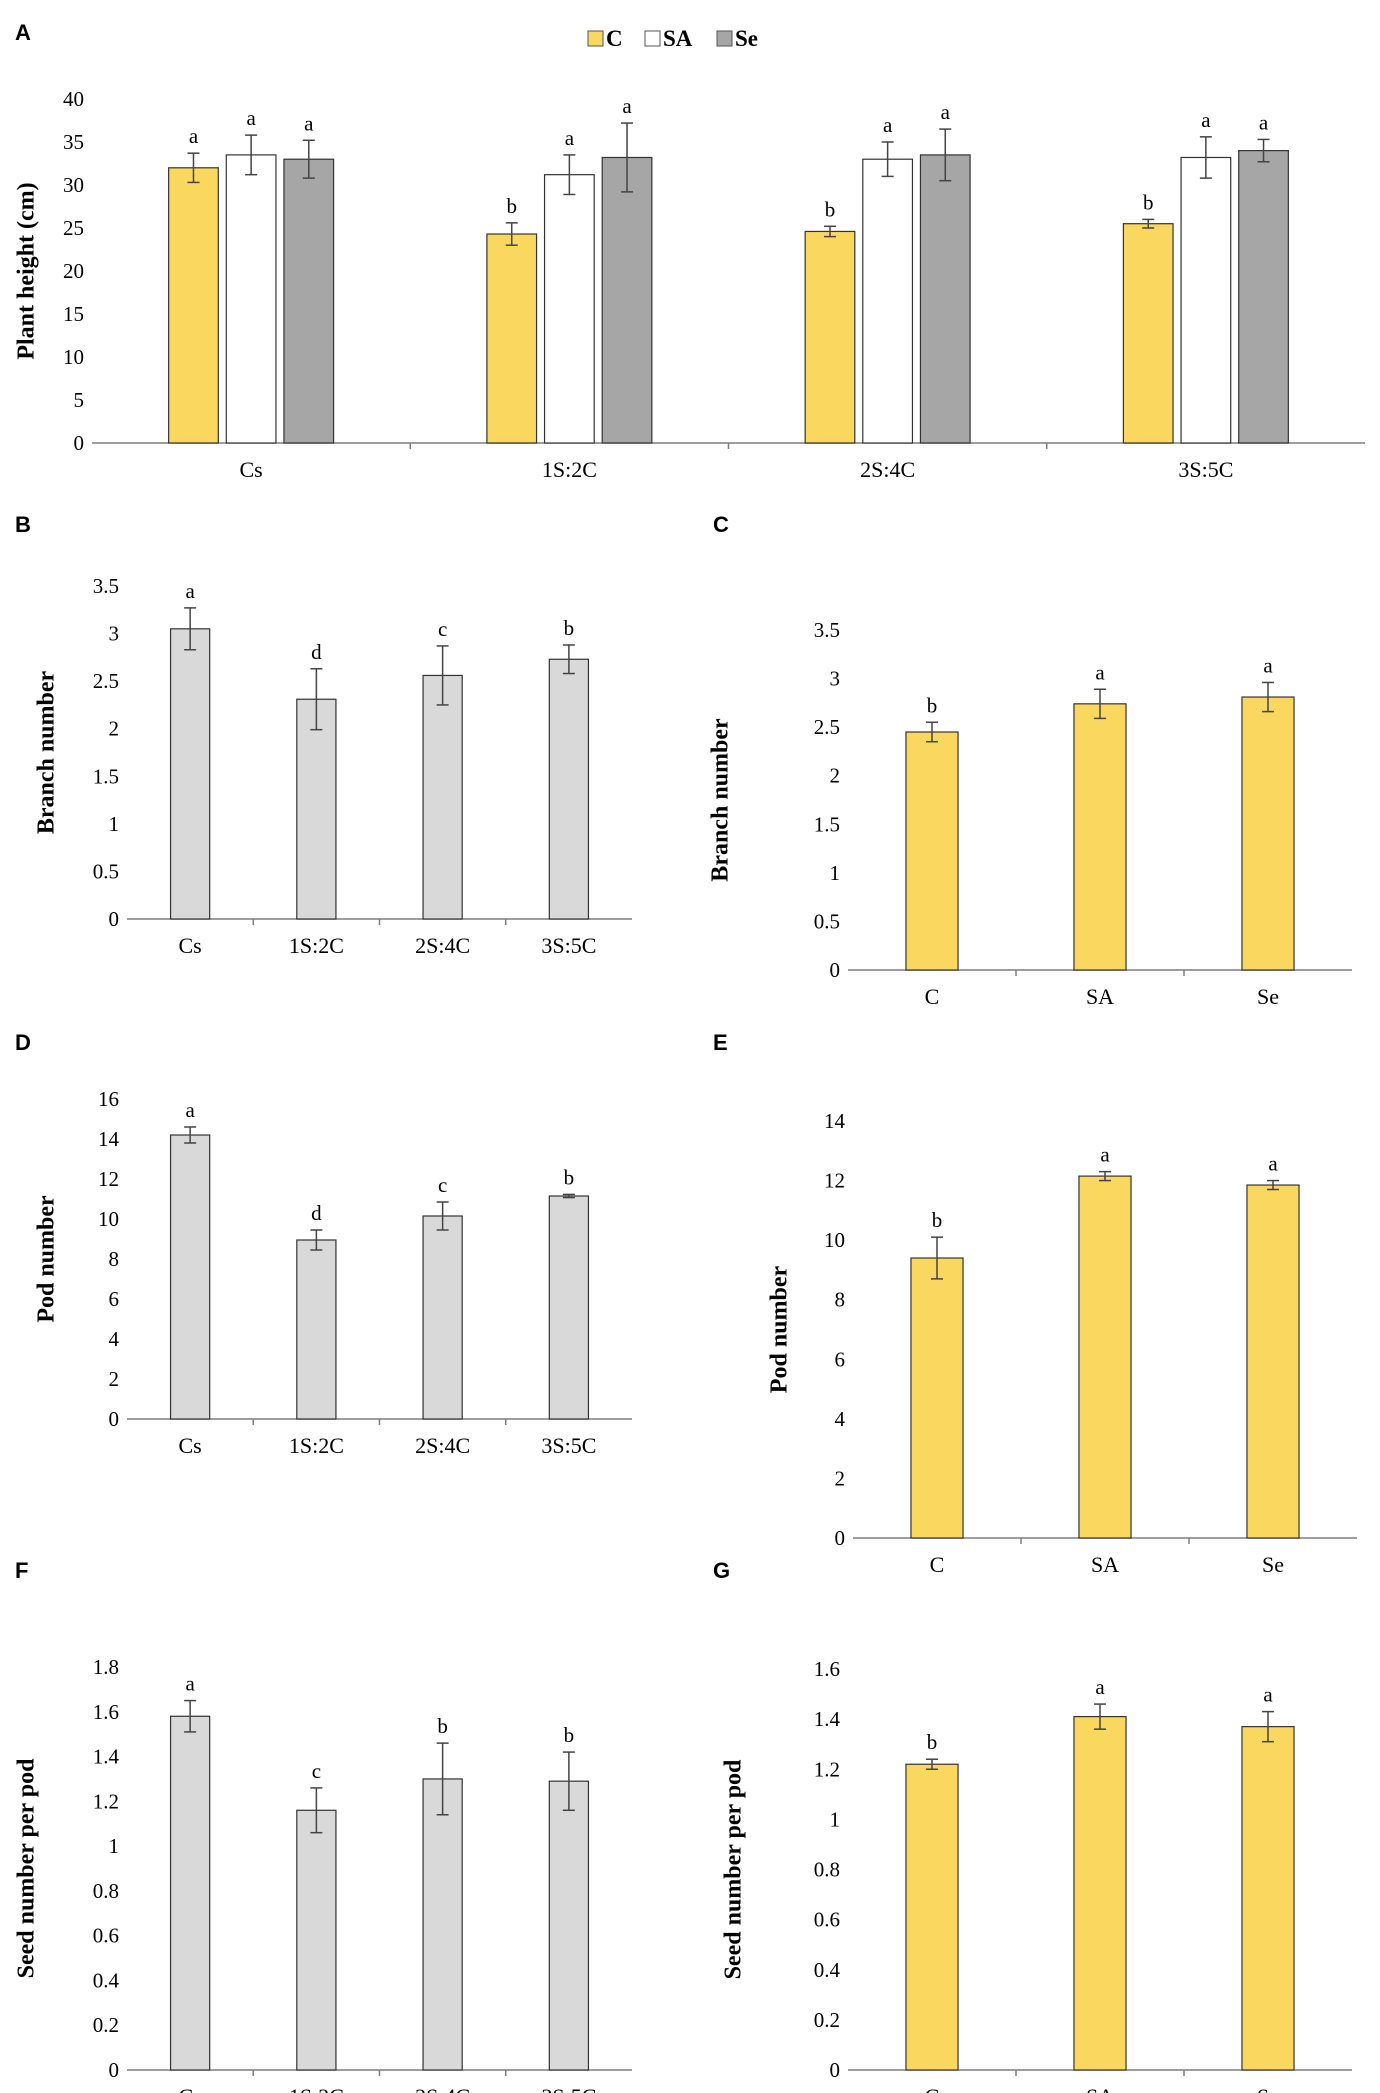  Describe the element at coordinates (827, 1769) in the screenshot. I see `y-tick-label: 1.2` at that location.